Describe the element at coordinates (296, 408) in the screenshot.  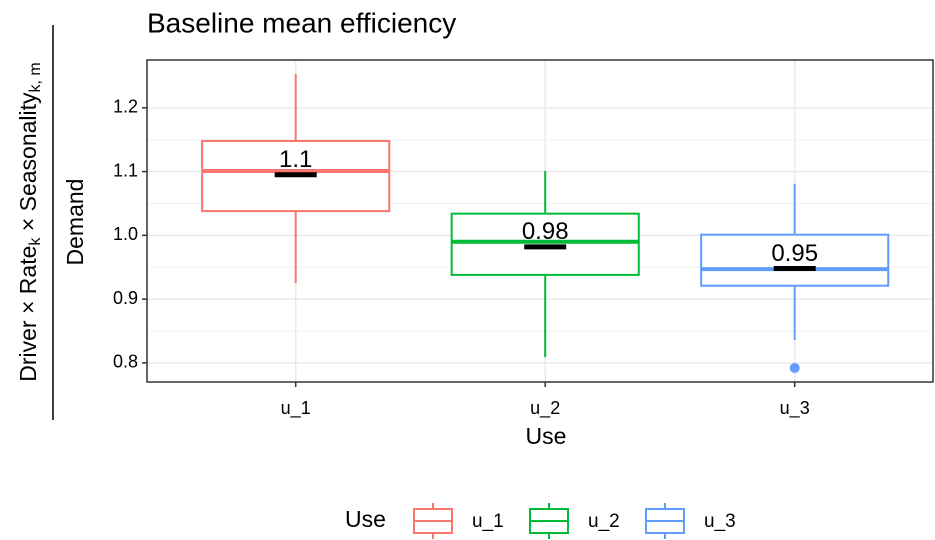
I see `x-tick-label: u_1` at that location.